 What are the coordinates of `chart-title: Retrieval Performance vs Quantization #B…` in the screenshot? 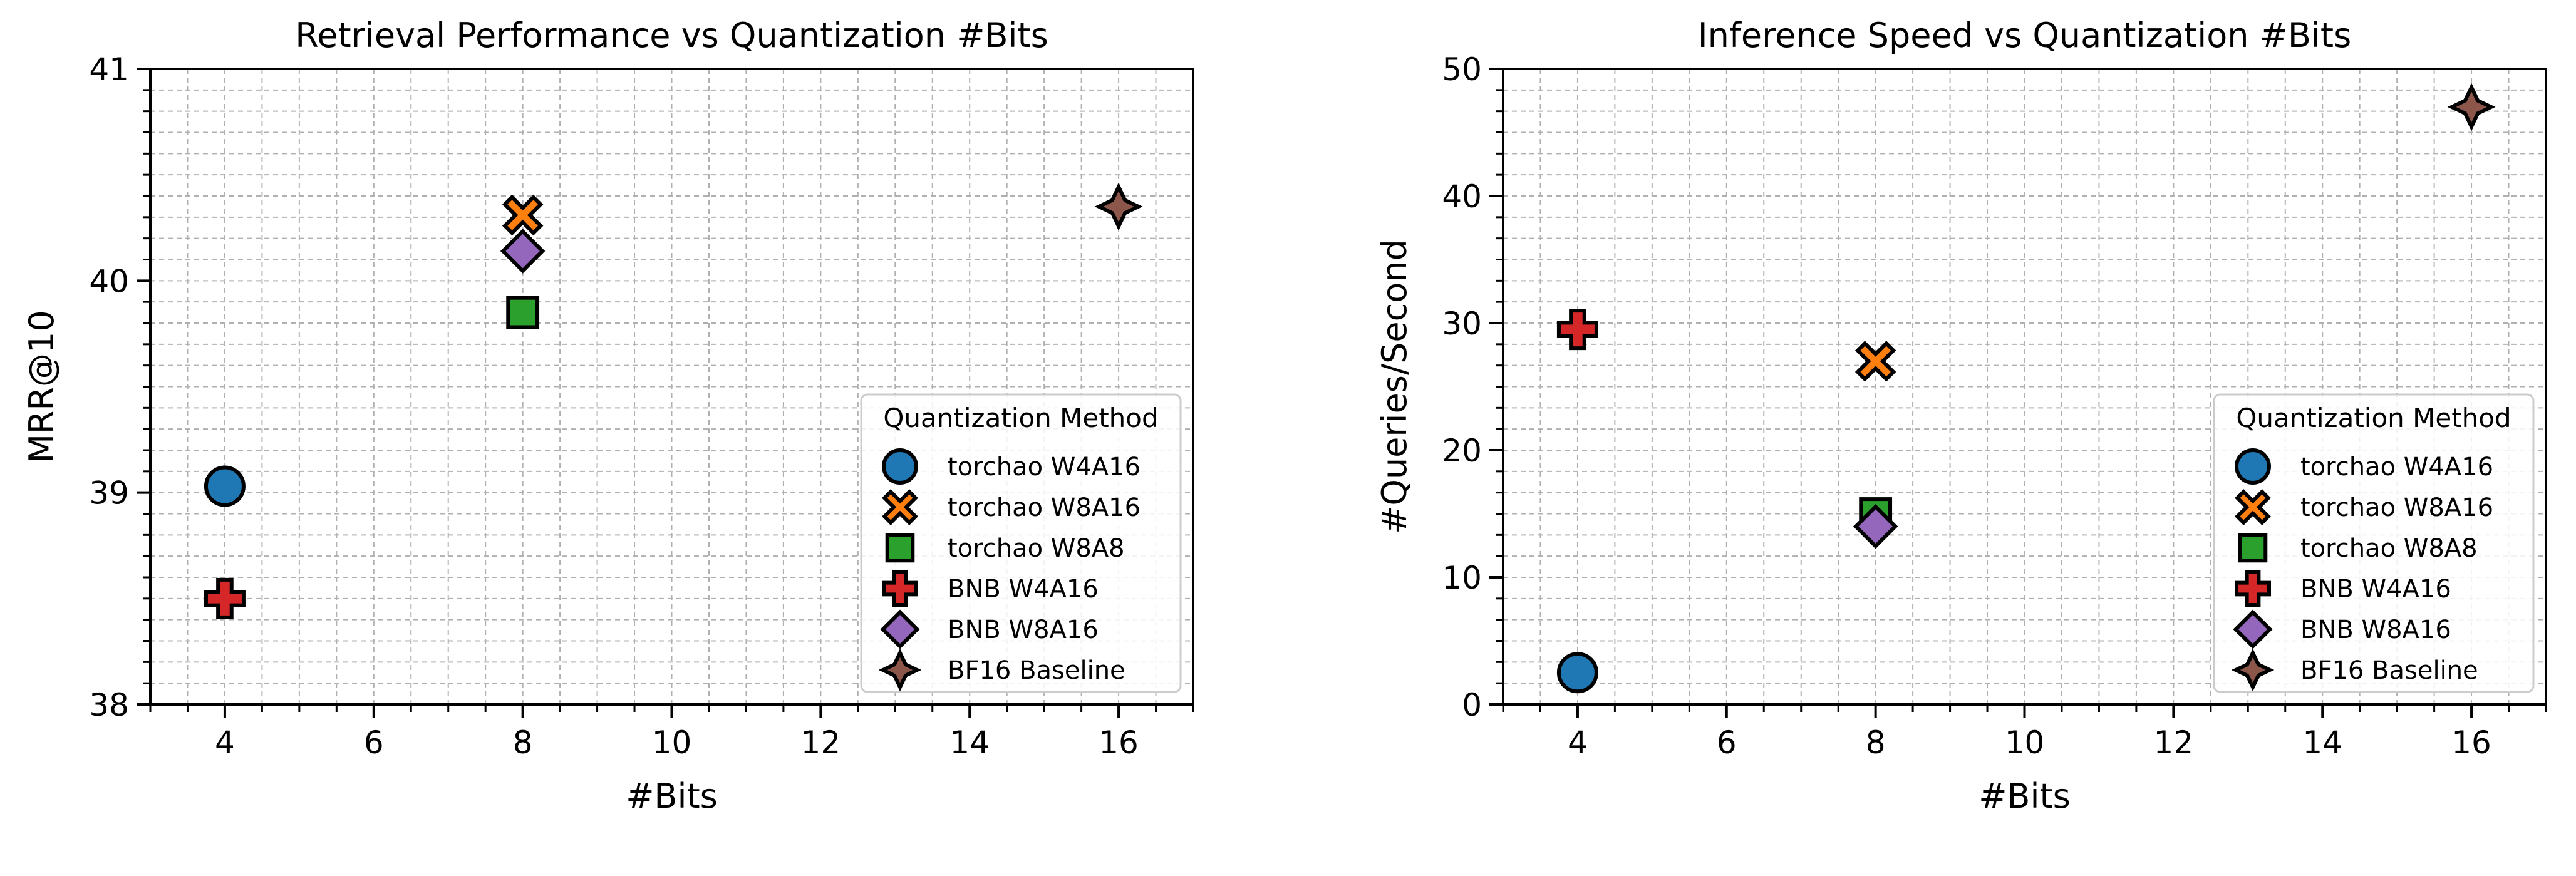 It's located at (671, 35).